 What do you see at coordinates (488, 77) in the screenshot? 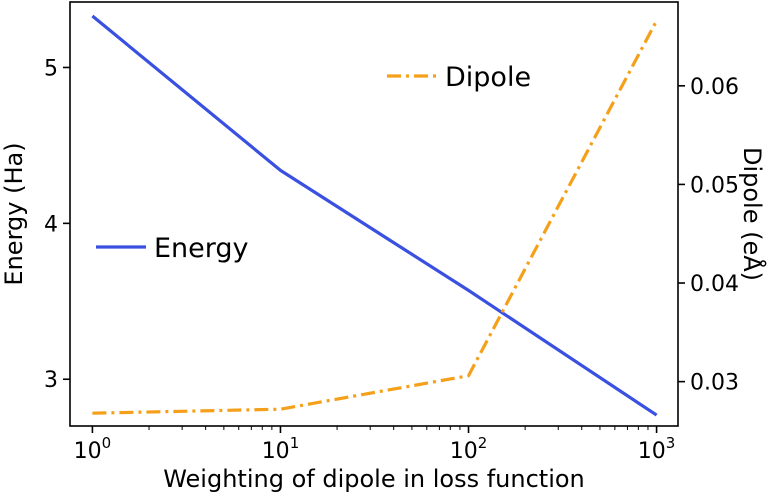
I see `legend-dipole-label: Dipole` at bounding box center [488, 77].